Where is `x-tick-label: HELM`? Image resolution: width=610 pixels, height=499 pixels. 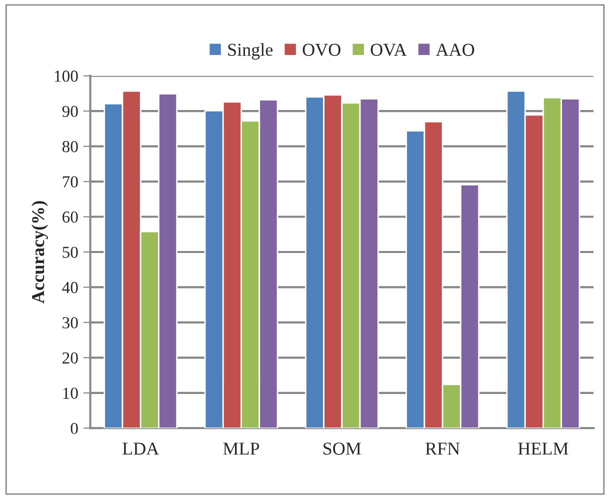 x-tick-label: HELM is located at coordinates (543, 448).